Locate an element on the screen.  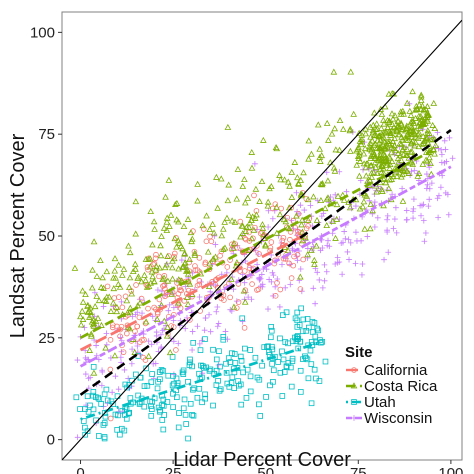
fit-line-utah is located at coordinates (201, 380).